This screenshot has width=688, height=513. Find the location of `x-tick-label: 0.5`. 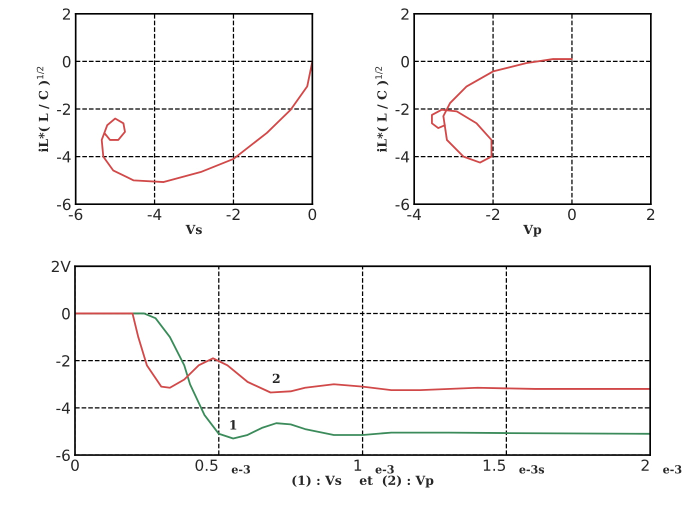

x-tick-label: 0.5 is located at coordinates (206, 465).